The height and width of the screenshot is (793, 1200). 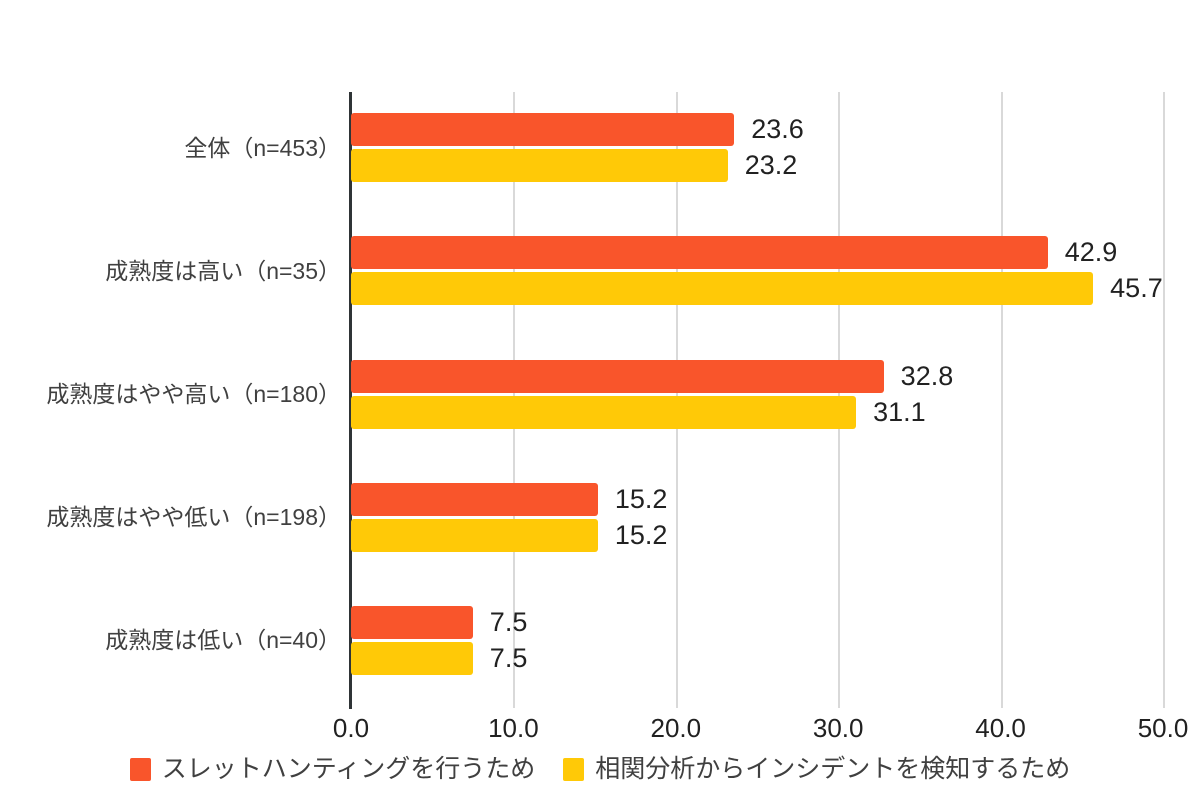 I want to click on x-axis-tick-labels: 0.0 10.0 20.0 30.0 40.0 50.0, so click(x=600, y=729).